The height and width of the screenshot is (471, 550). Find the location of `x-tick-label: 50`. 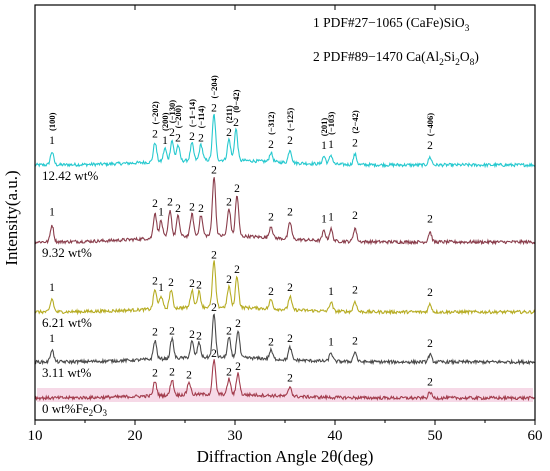

x-tick-label: 50 is located at coordinates (435, 436).